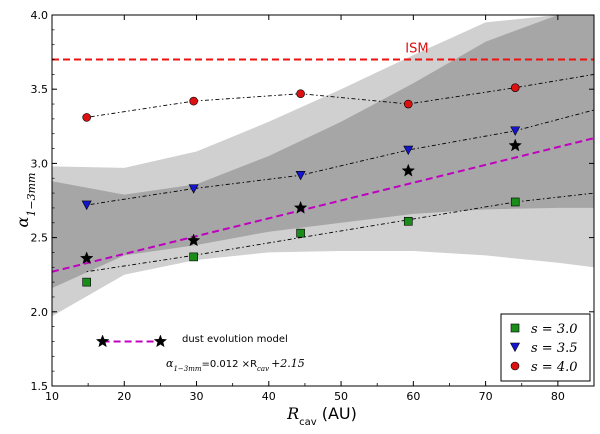 This screenshot has width=600, height=434. I want to click on formula-rhs: +2.15, so click(288, 363).